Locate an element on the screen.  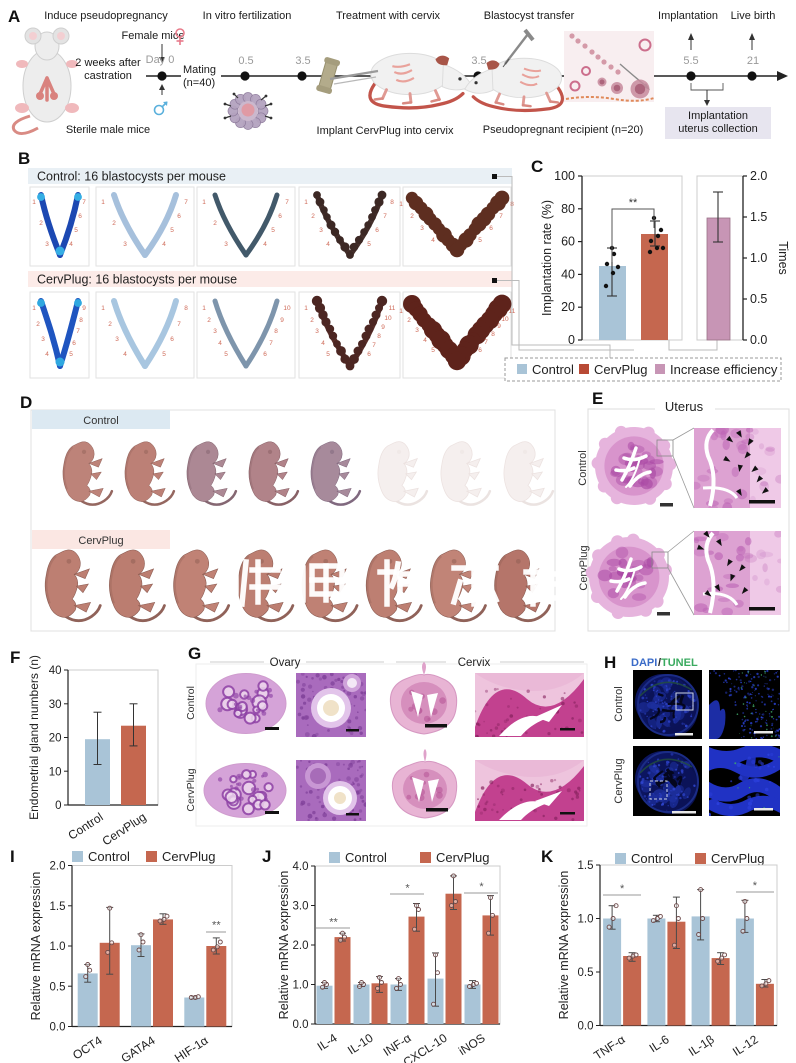
svg-text: 21 is located at coordinates (753, 61).